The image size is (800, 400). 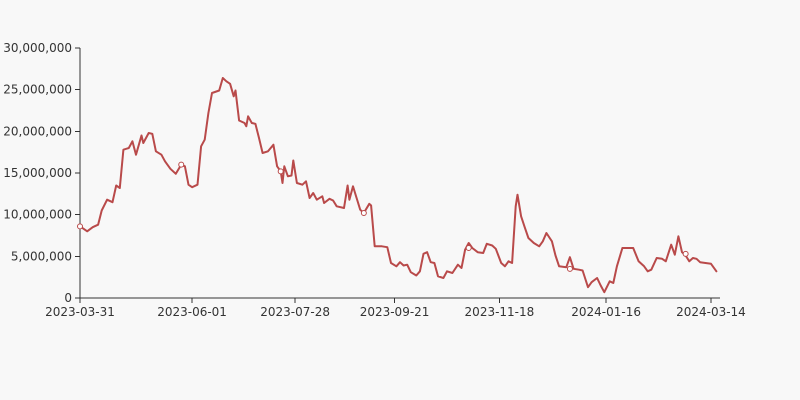 I want to click on y-tick-label: 20,000,000, so click(x=37, y=131).